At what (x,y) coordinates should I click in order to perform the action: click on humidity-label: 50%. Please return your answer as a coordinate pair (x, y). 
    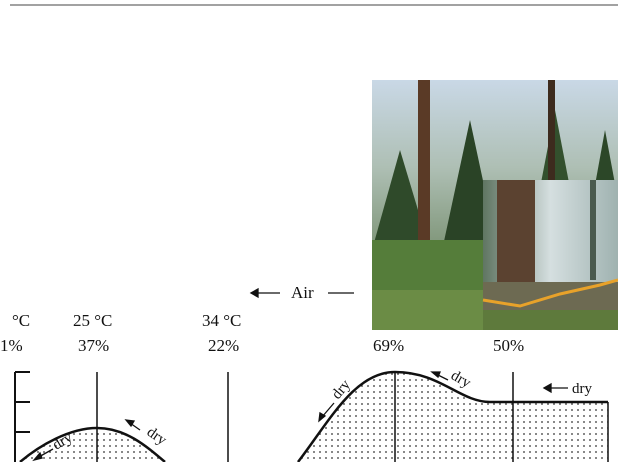
    Looking at the image, I should click on (508, 345).